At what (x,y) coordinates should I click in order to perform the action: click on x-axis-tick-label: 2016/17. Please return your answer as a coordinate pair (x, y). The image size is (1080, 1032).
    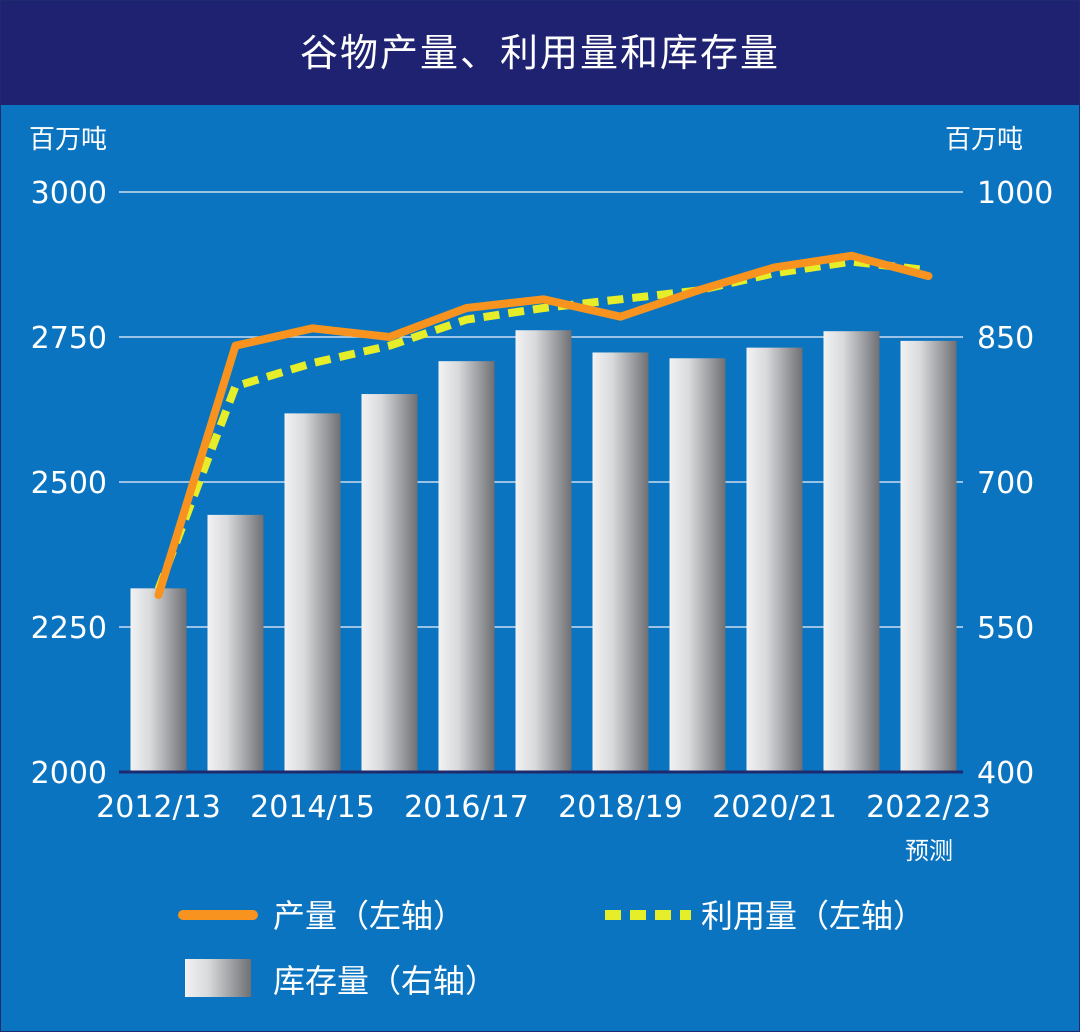
    Looking at the image, I should click on (466, 807).